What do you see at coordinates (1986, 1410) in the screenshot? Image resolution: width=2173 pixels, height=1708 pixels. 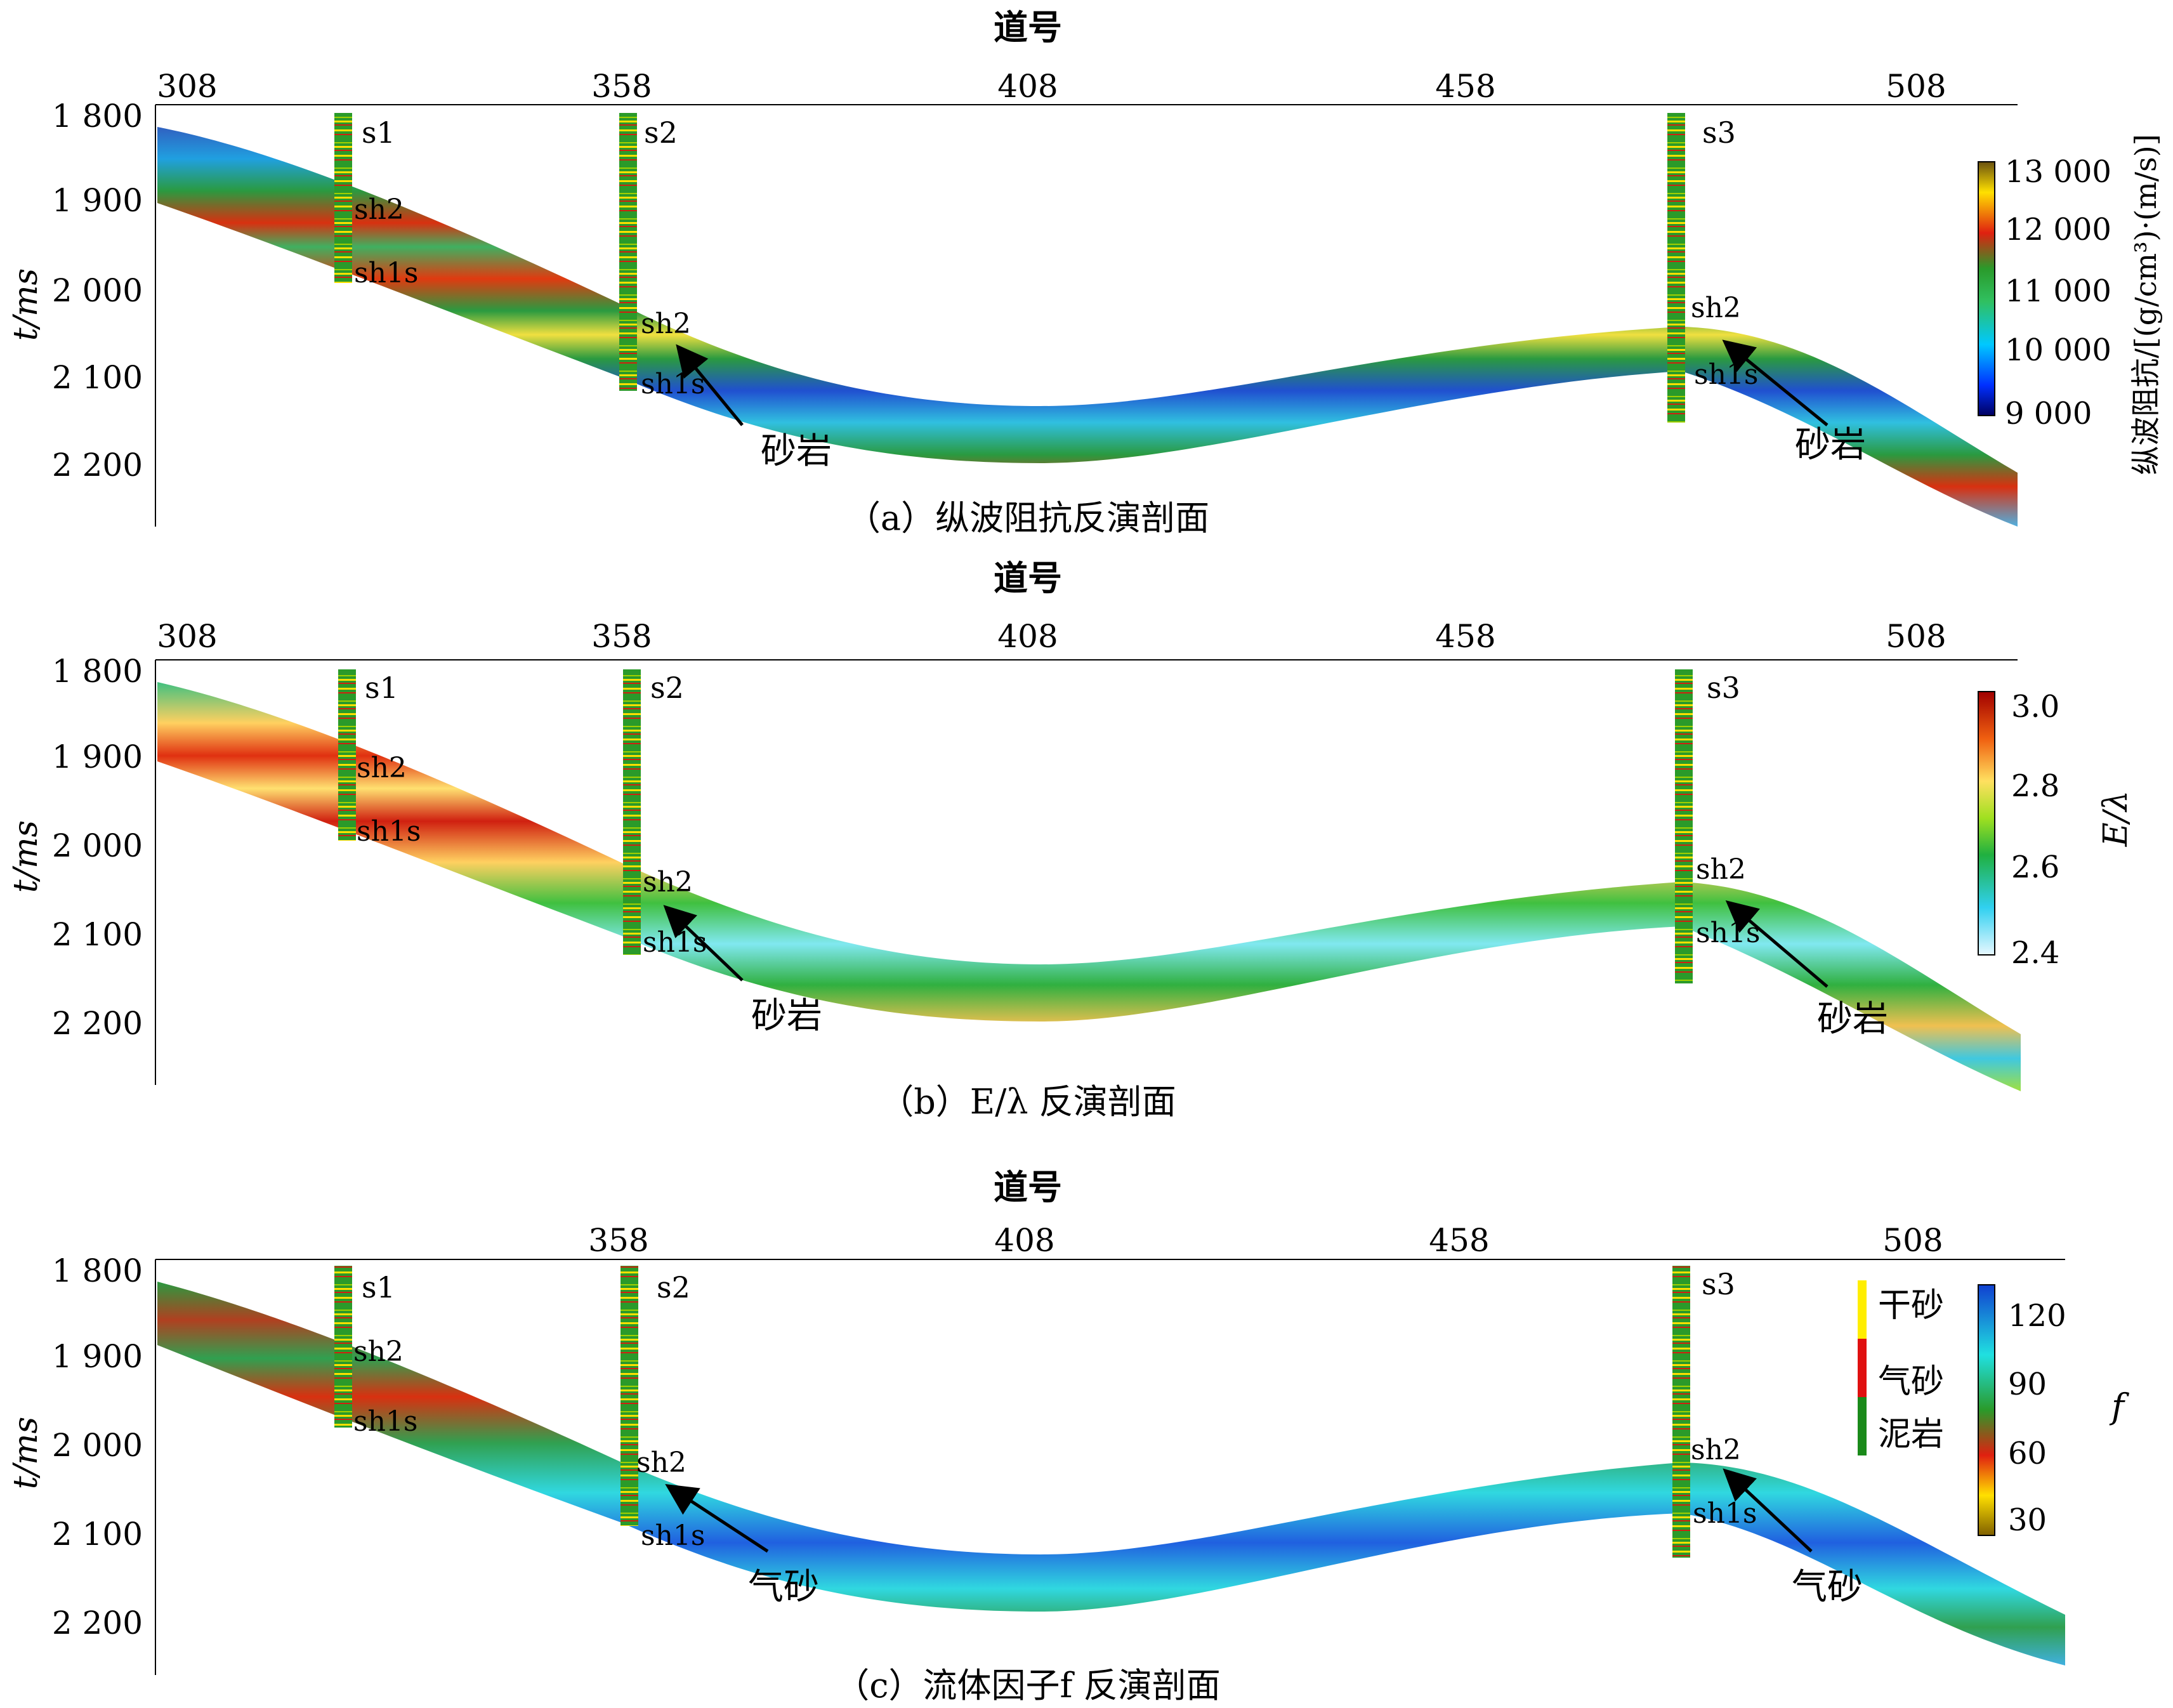 I see `colorbar-fluid-factor` at bounding box center [1986, 1410].